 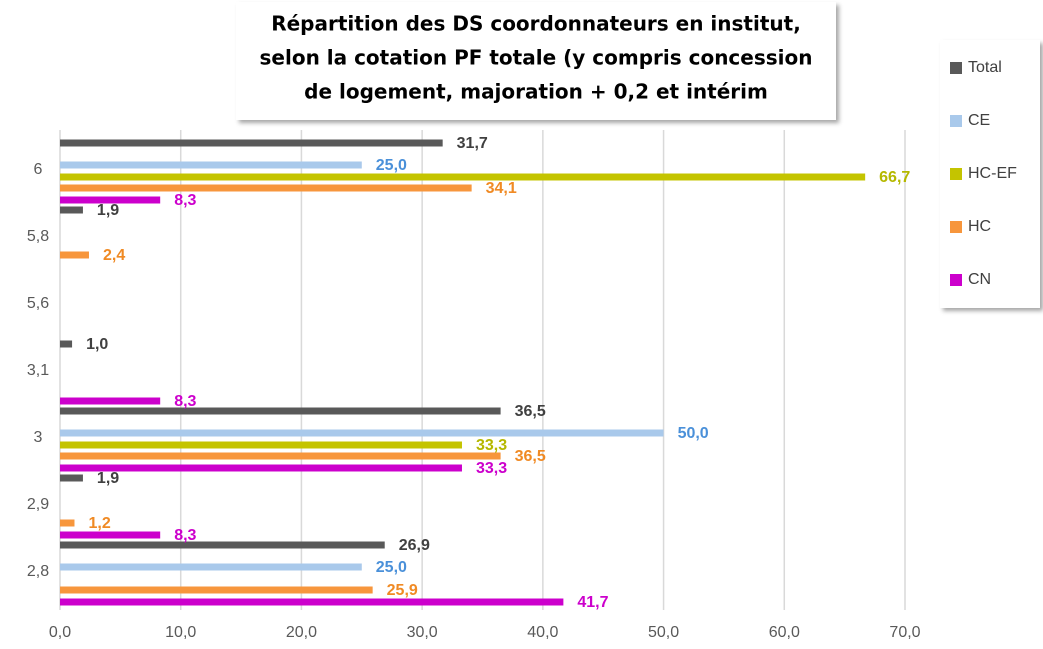 I want to click on x-tick-label: 30,0, so click(x=422, y=632).